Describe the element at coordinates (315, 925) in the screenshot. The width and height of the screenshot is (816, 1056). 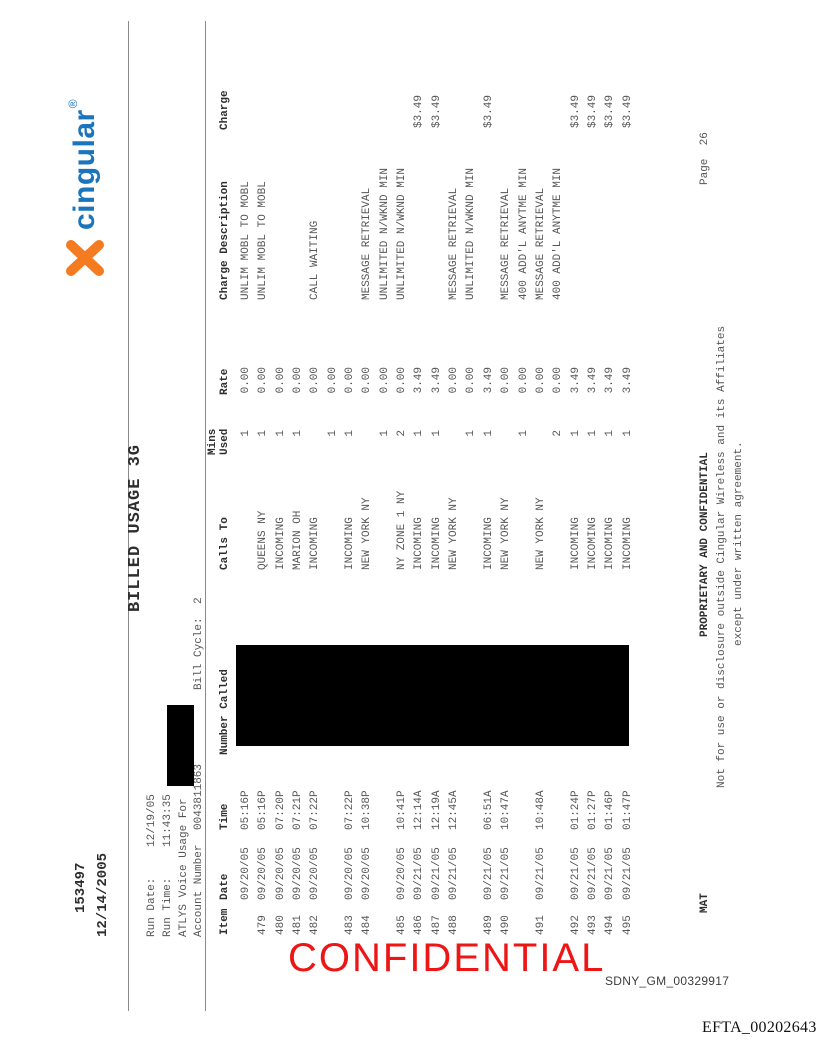
I see `cell-item: 482` at that location.